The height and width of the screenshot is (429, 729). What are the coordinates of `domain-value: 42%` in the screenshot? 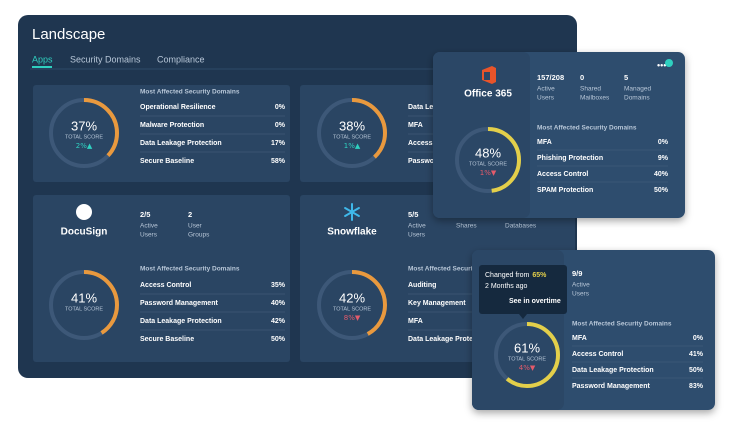 It's located at (278, 321).